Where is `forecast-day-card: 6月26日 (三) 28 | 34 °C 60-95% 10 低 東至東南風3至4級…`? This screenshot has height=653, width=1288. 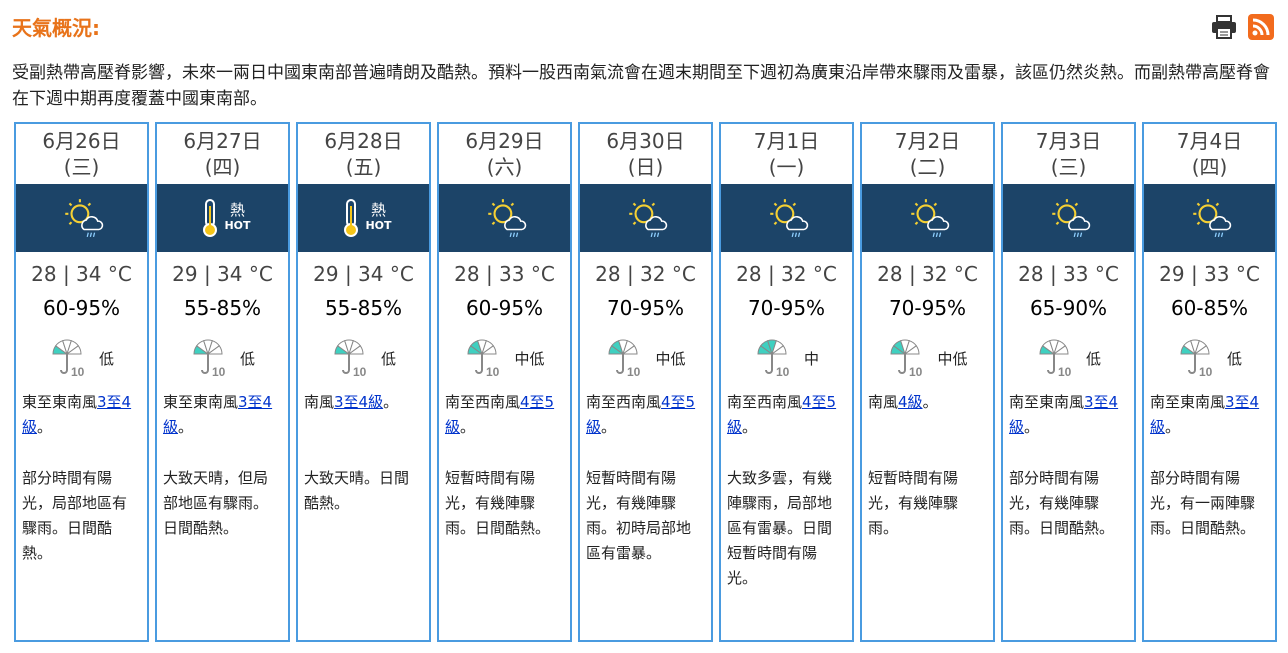
forecast-day-card: 6月26日 (三) 28 | 34 °C 60-95% 10 低 東至東南風3至4級… is located at coordinates (81, 382).